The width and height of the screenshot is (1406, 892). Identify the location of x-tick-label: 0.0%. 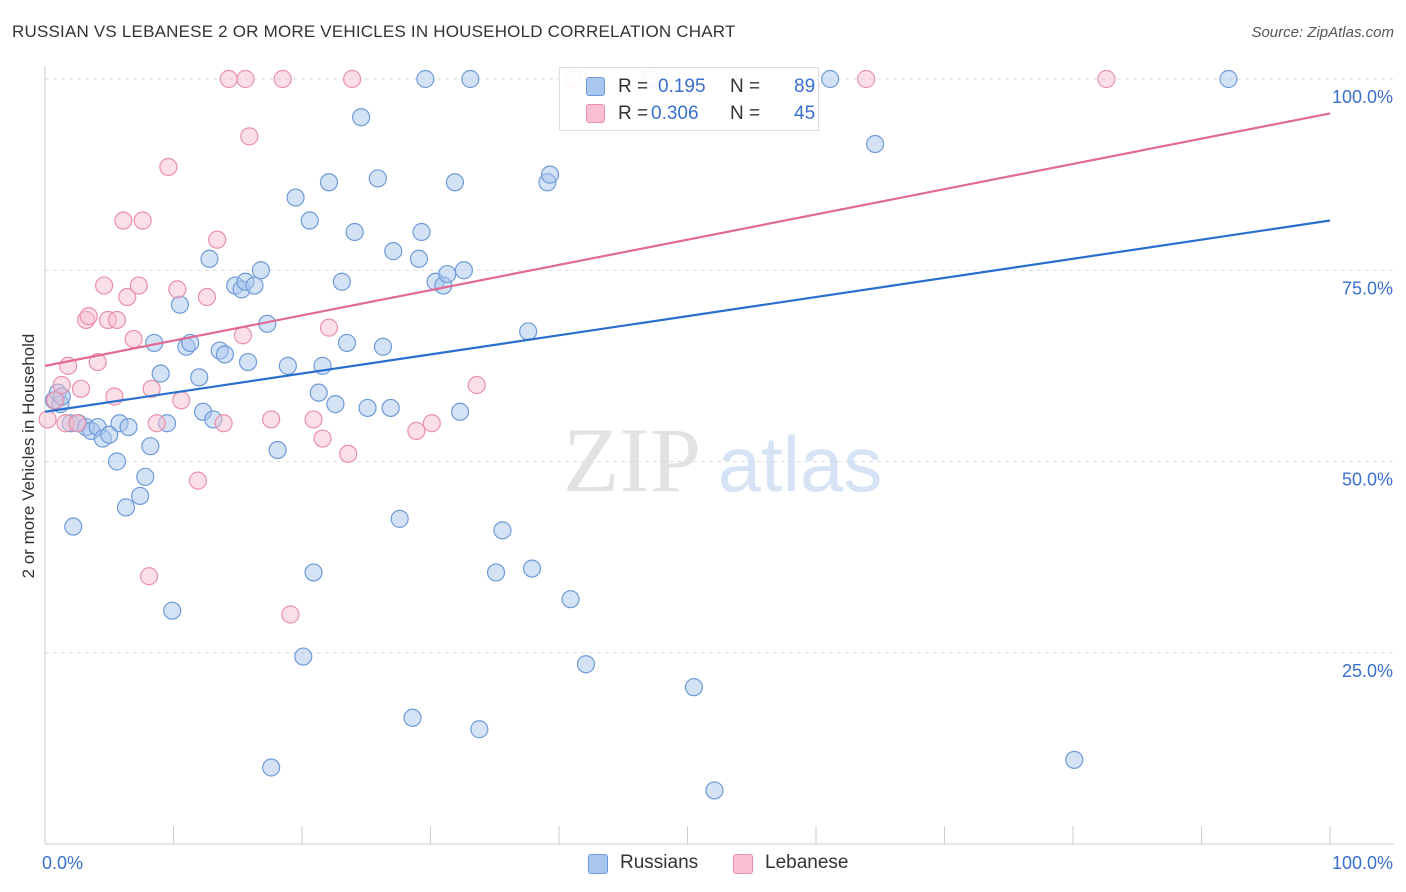
(62, 863).